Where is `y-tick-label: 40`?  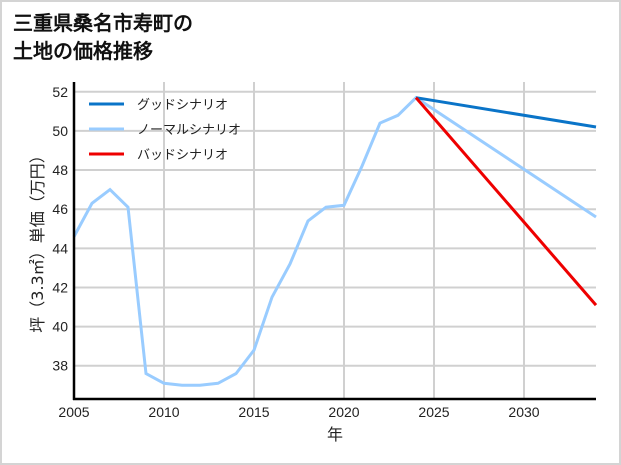 y-tick-label: 40 is located at coordinates (60, 327).